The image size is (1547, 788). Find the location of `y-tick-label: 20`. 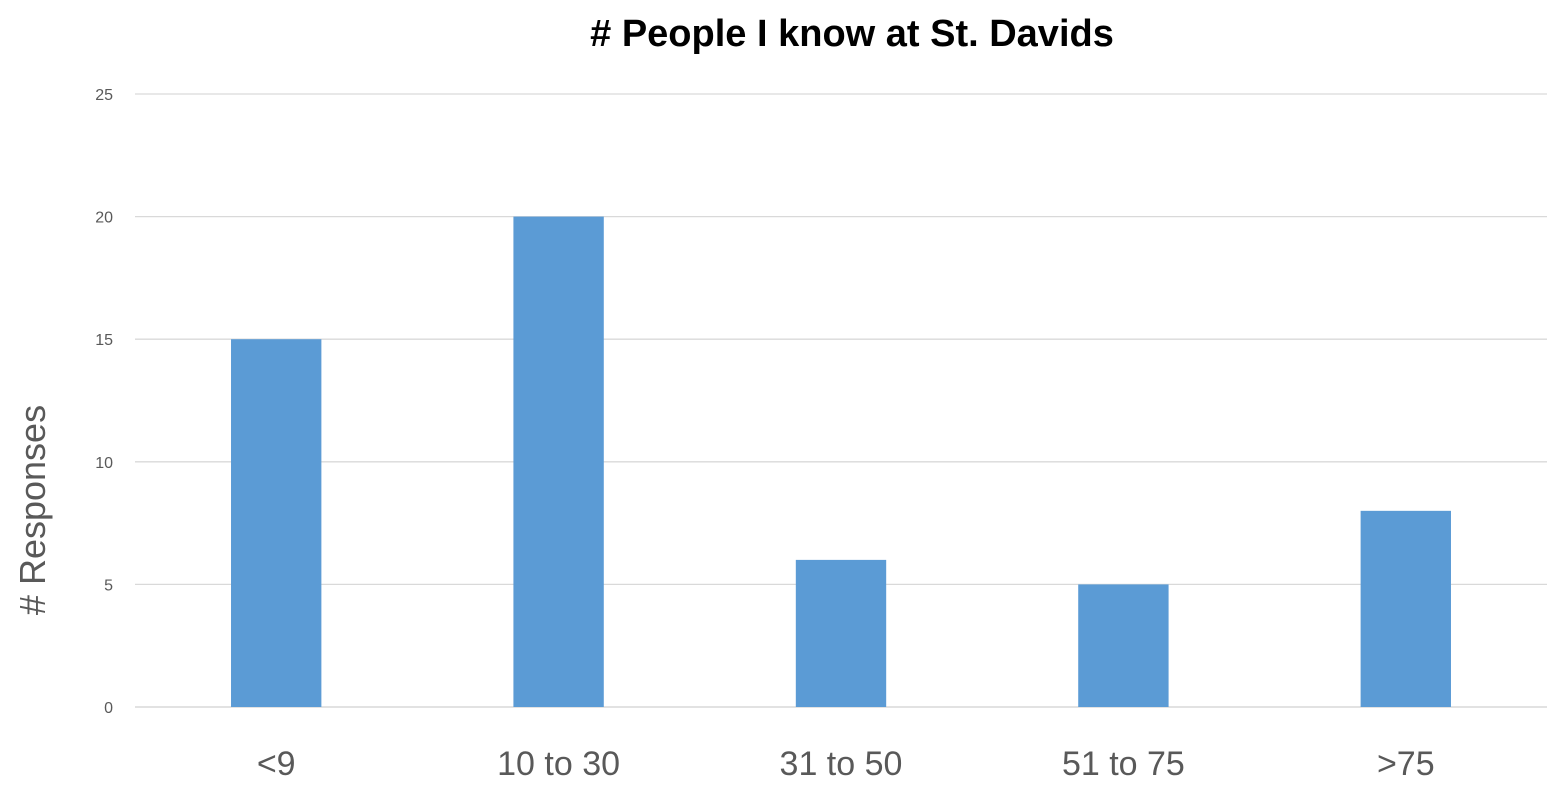

y-tick-label: 20 is located at coordinates (104, 218).